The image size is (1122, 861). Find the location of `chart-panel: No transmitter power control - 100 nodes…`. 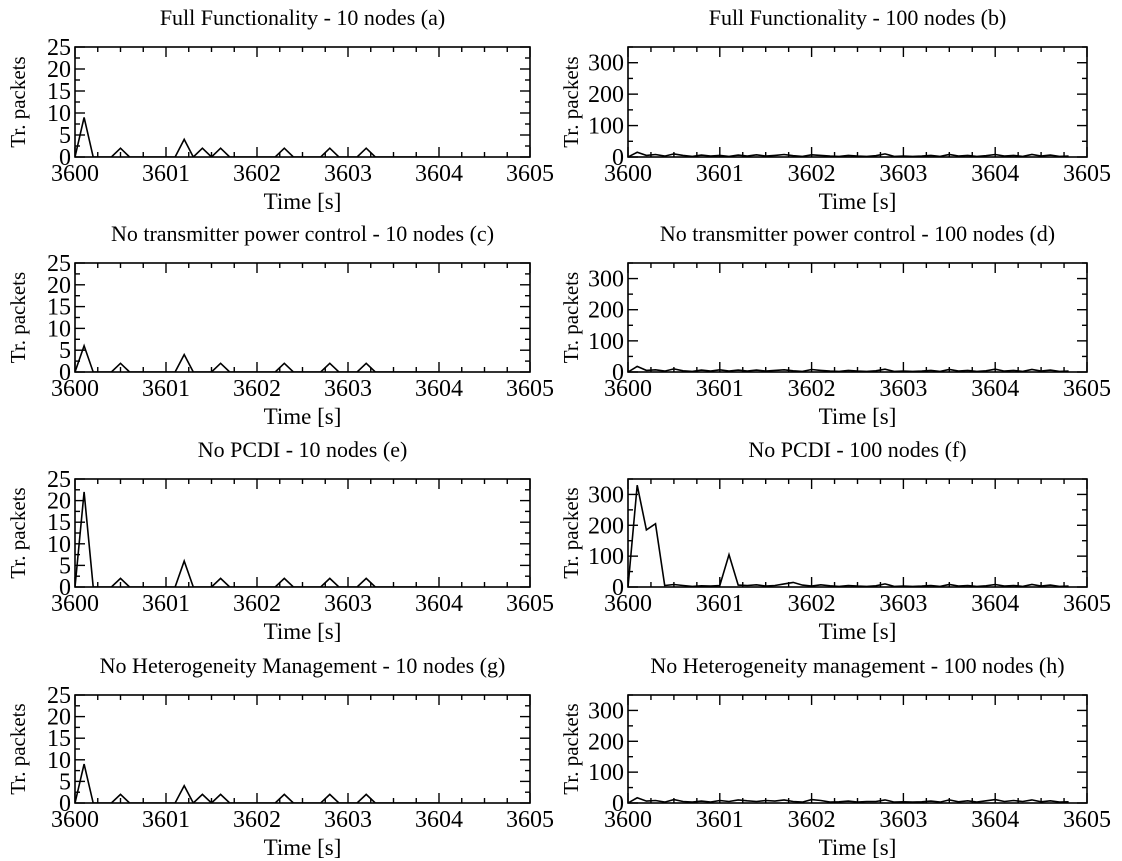

chart-panel: No transmitter power control - 100 nodes… is located at coordinates (835, 325).